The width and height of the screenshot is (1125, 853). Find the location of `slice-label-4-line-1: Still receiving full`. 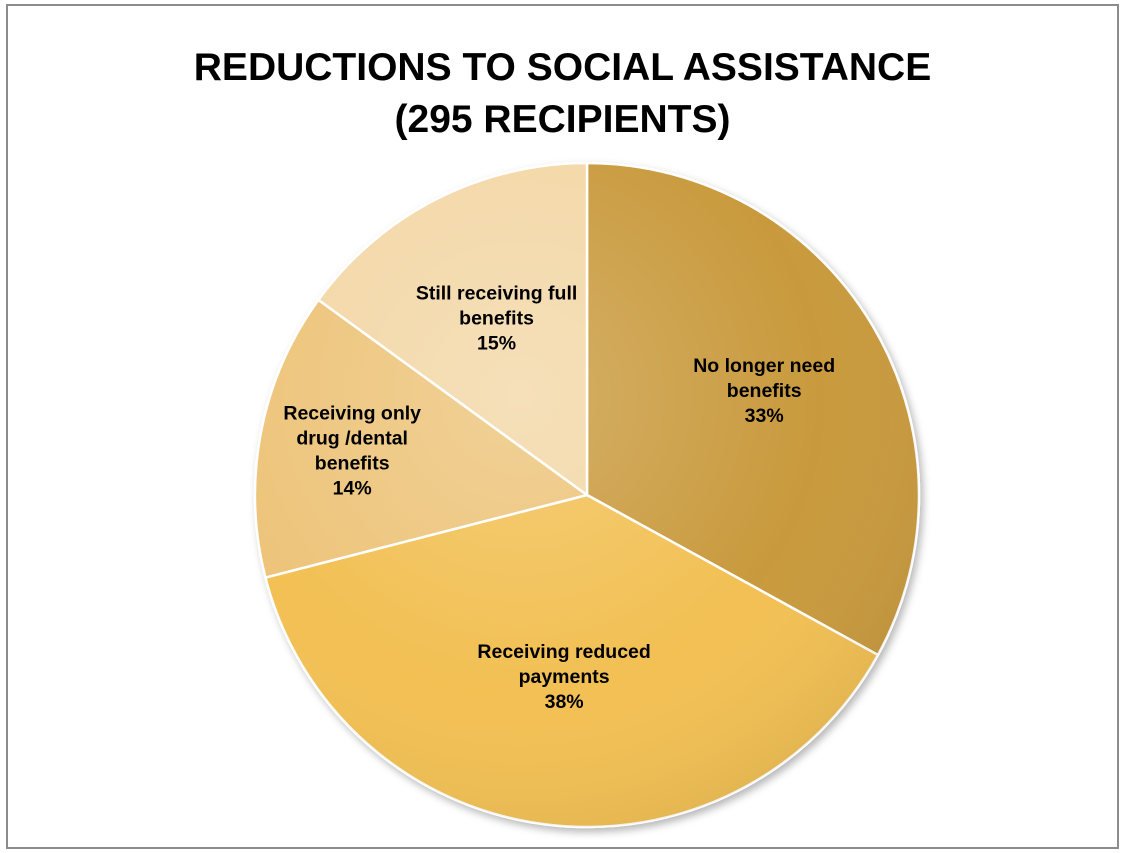

slice-label-4-line-1: Still receiving full is located at coordinates (496, 294).